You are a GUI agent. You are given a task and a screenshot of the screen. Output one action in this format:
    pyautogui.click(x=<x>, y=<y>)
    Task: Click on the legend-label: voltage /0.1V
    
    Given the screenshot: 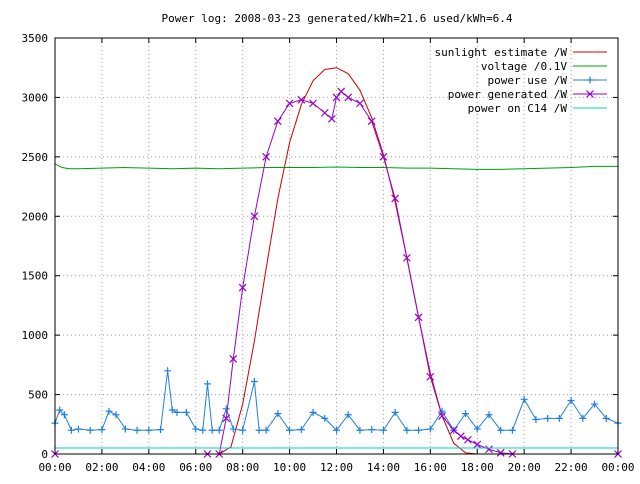 What is the action you would take?
    pyautogui.click(x=524, y=66)
    